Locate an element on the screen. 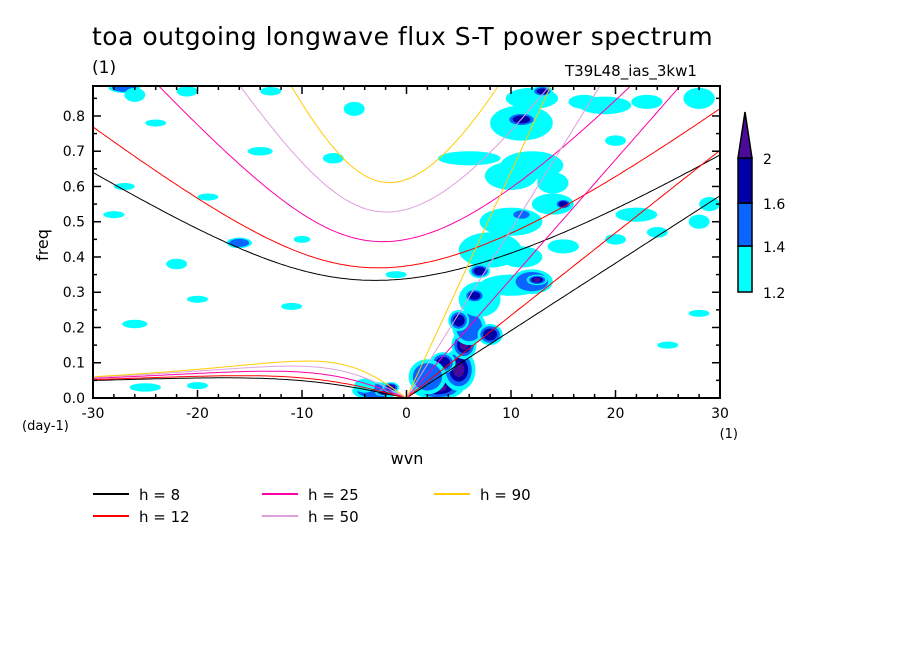  legend-label: h = 8 is located at coordinates (159, 495).